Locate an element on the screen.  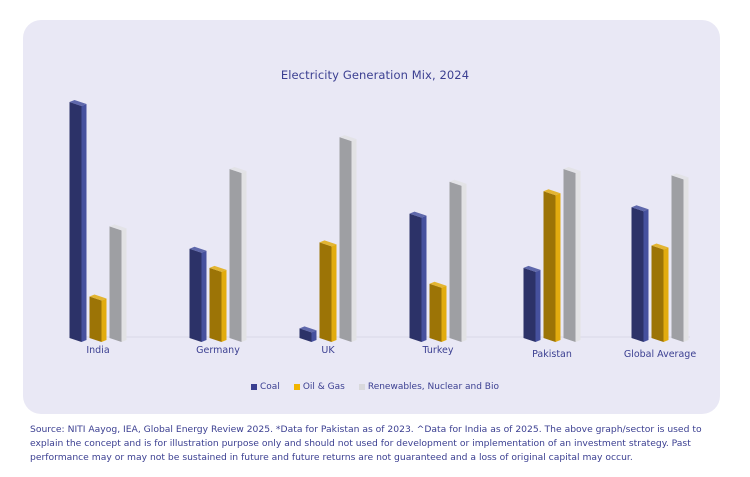
bar-coal-germany is located at coordinates (198, 294).